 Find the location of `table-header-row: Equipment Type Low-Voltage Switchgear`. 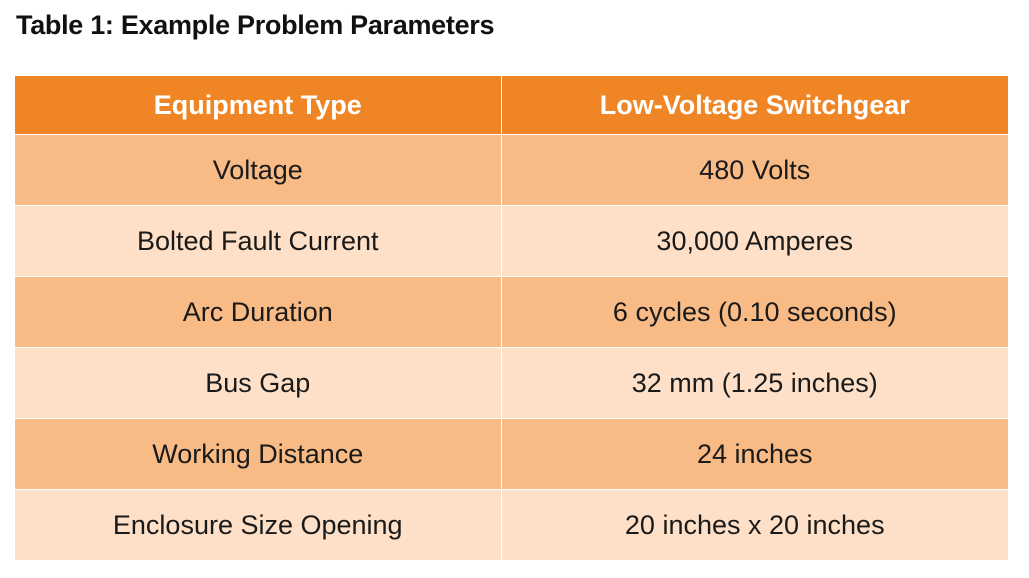

table-header-row: Equipment Type Low-Voltage Switchgear is located at coordinates (511, 105).